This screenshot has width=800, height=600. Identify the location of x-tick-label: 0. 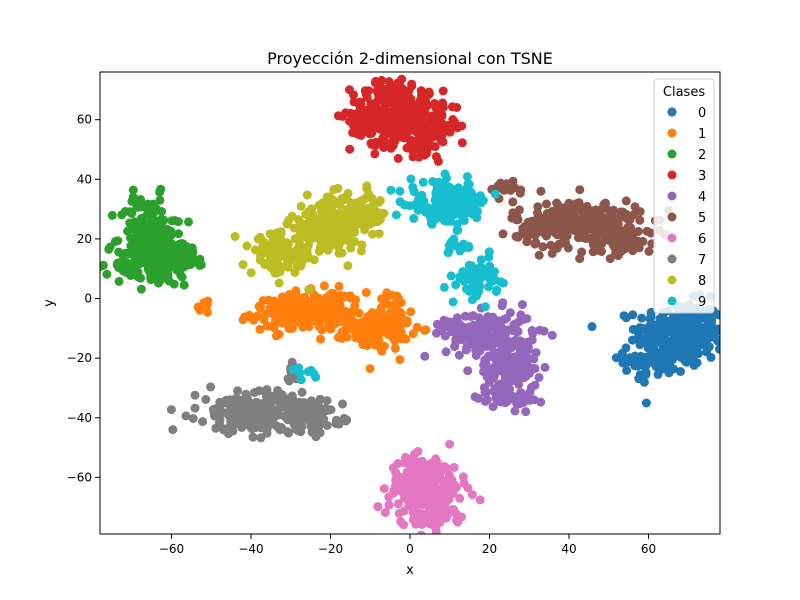
(410, 549).